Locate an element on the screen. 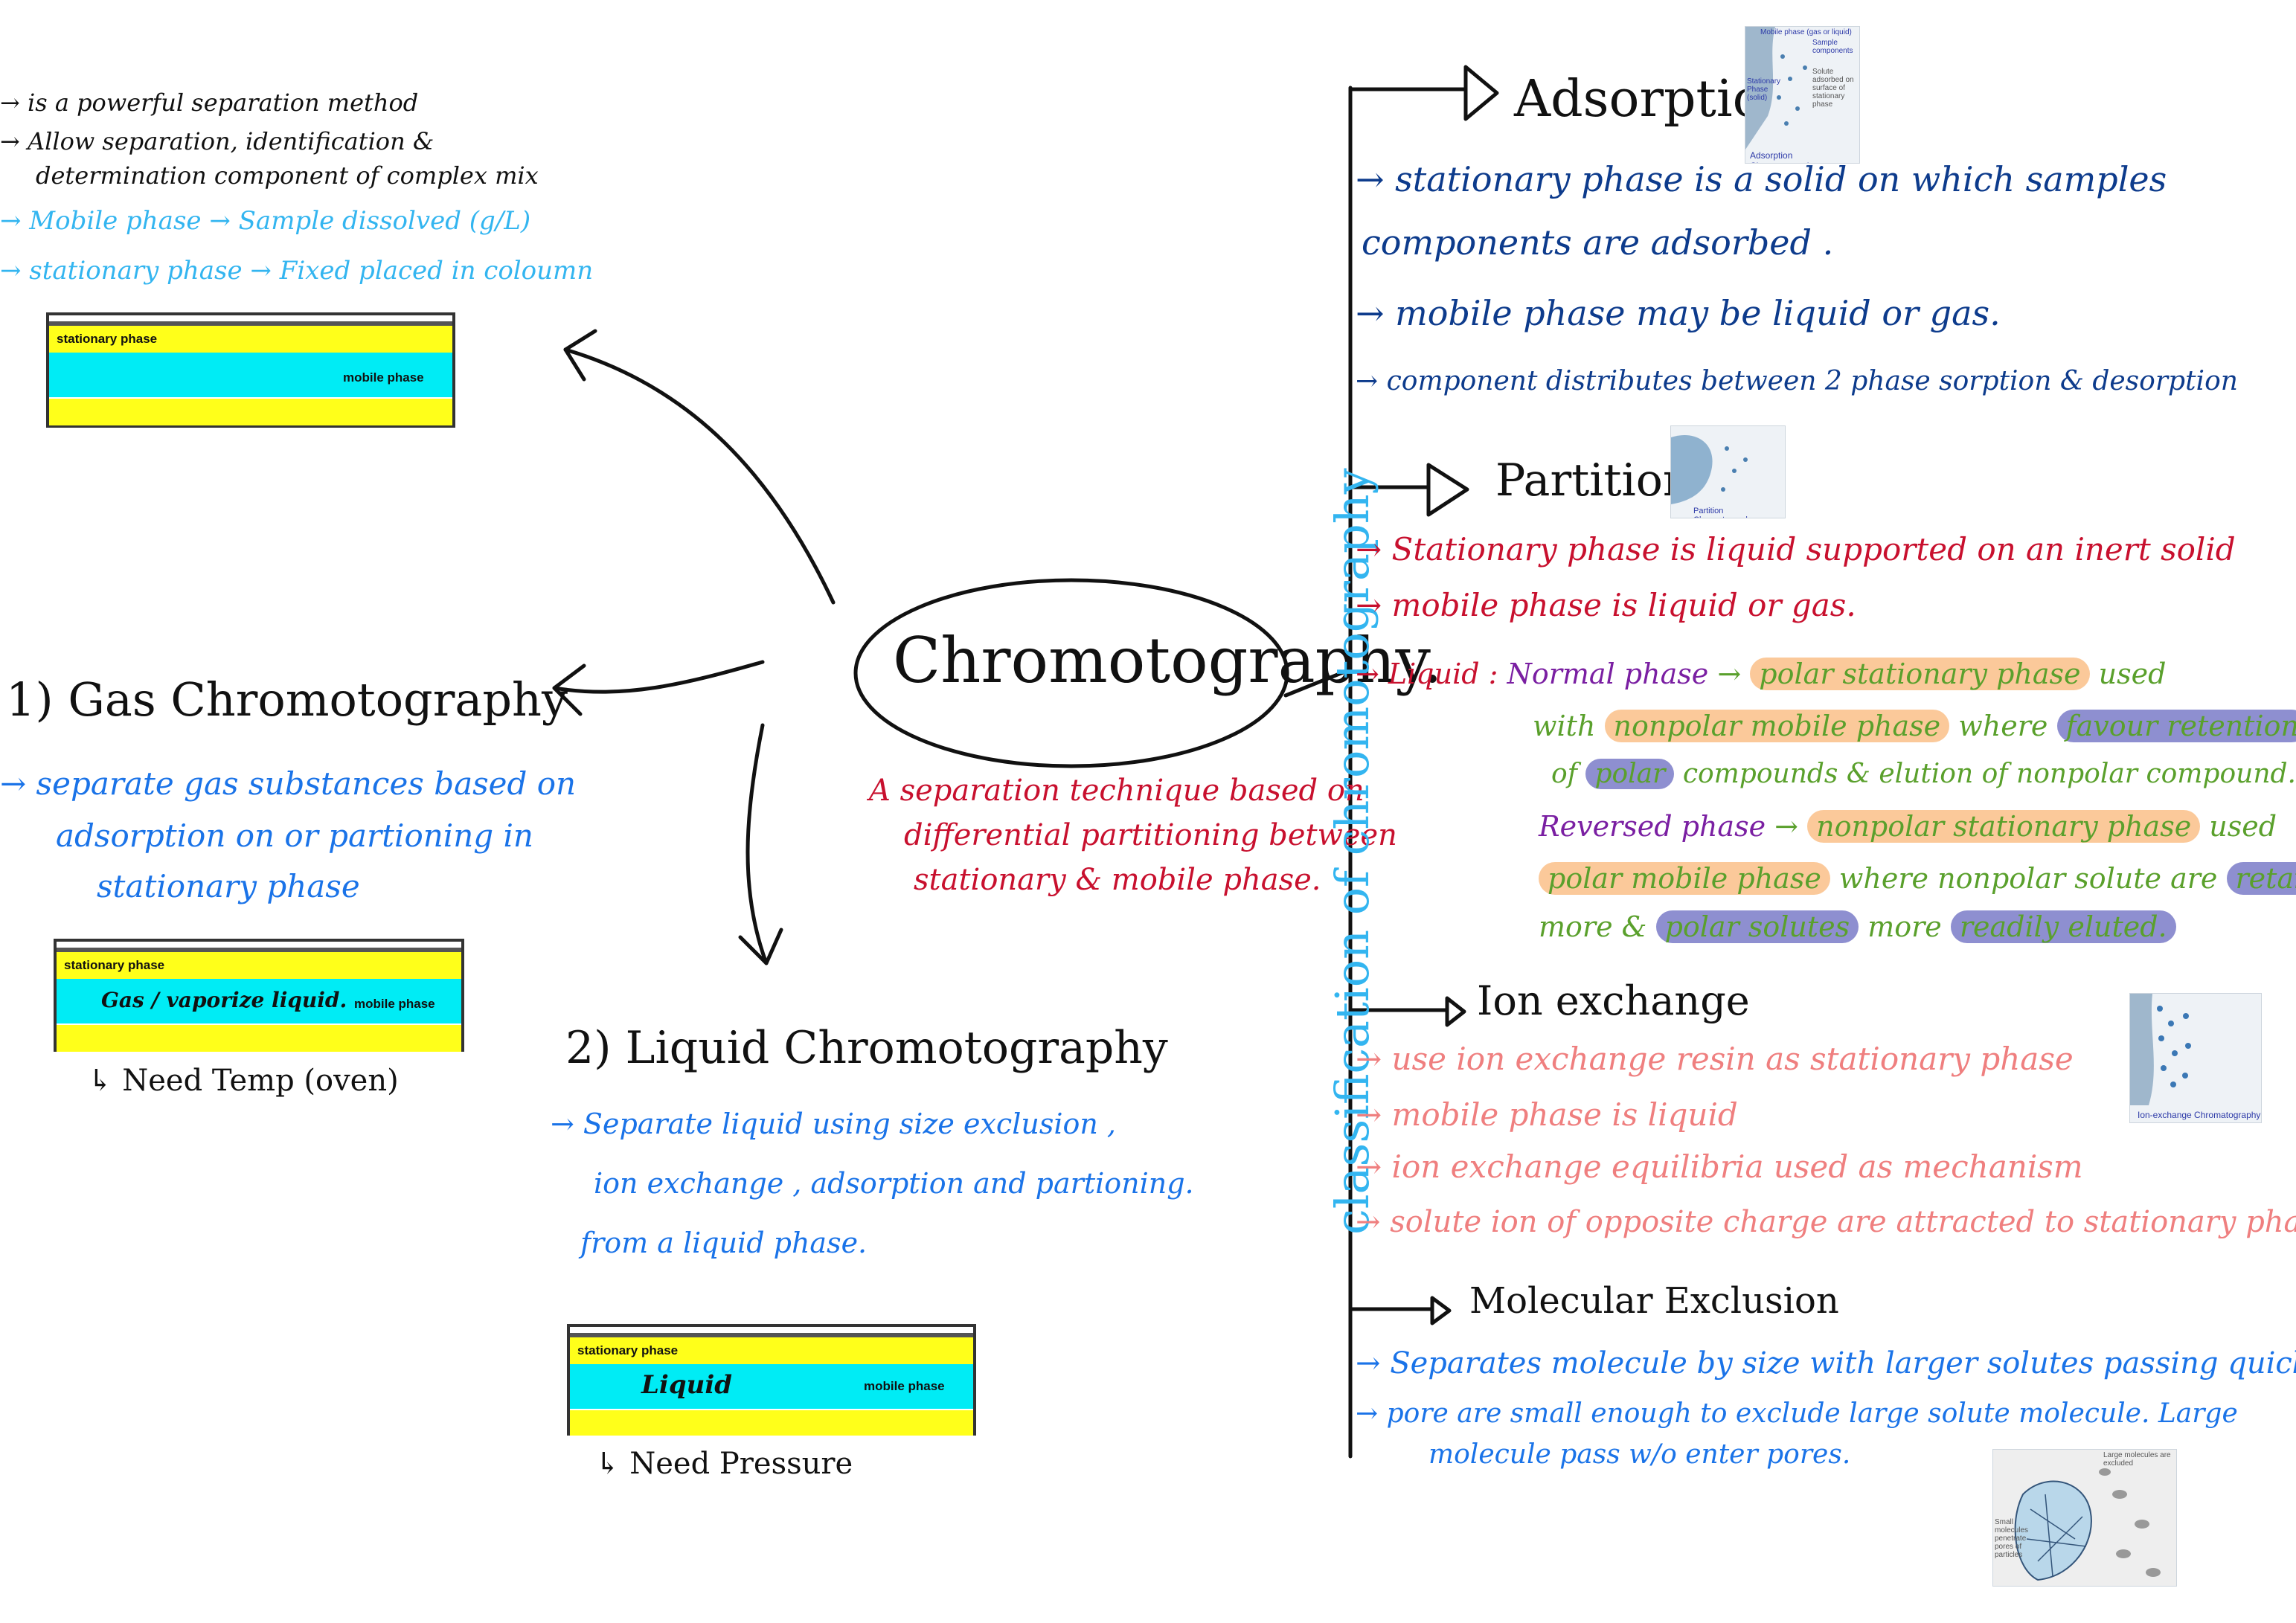  normal-hl-4: polar is located at coordinates (1630, 774).